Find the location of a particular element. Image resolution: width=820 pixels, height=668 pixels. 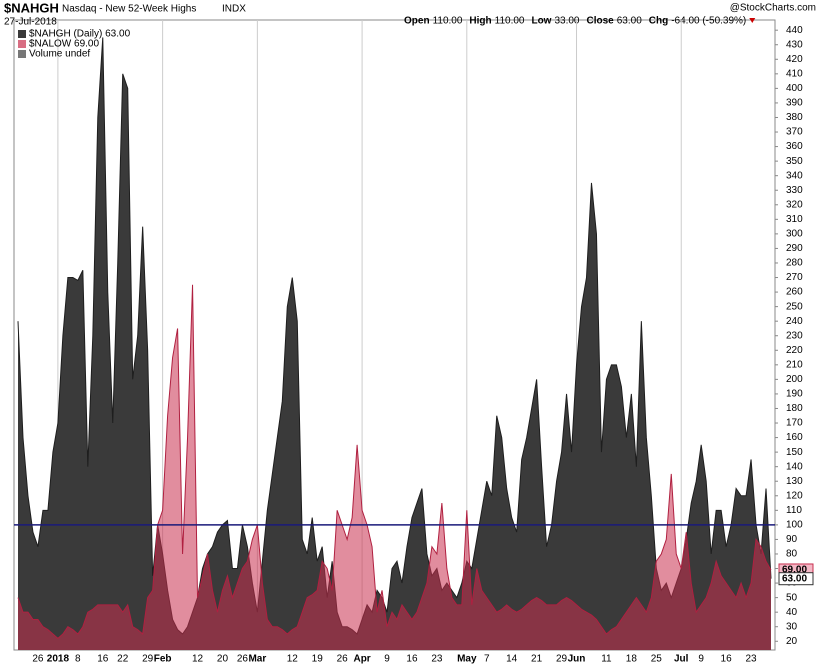

y-tick-label: 190 is located at coordinates (794, 394).